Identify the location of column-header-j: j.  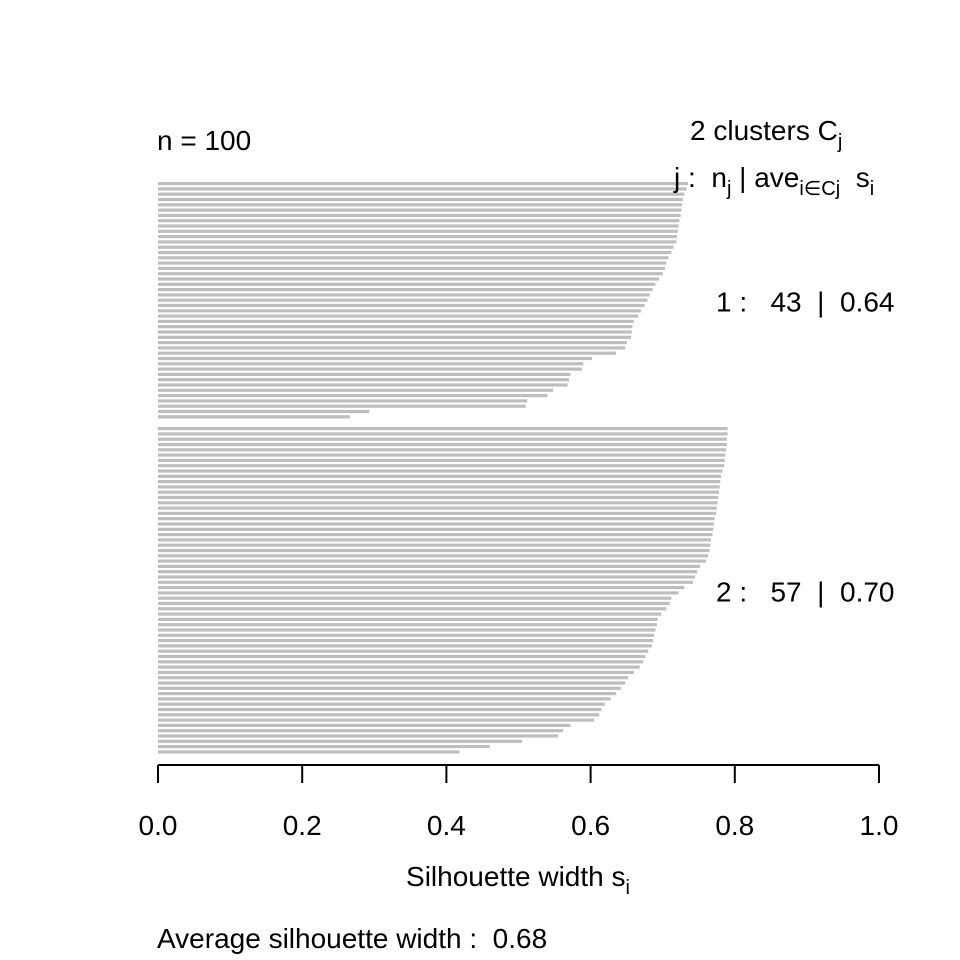
(676, 177).